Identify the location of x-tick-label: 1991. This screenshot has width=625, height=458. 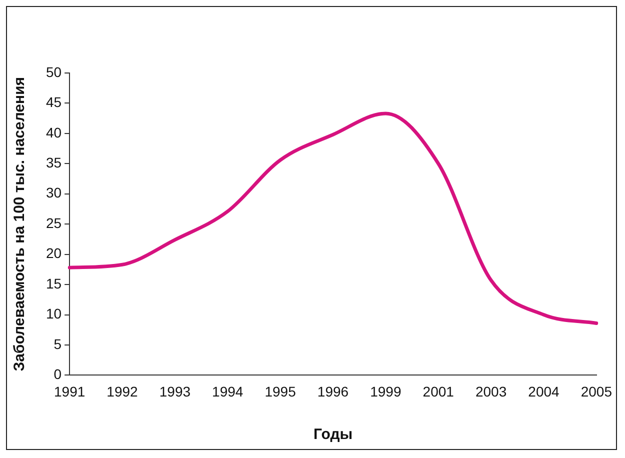
(70, 391).